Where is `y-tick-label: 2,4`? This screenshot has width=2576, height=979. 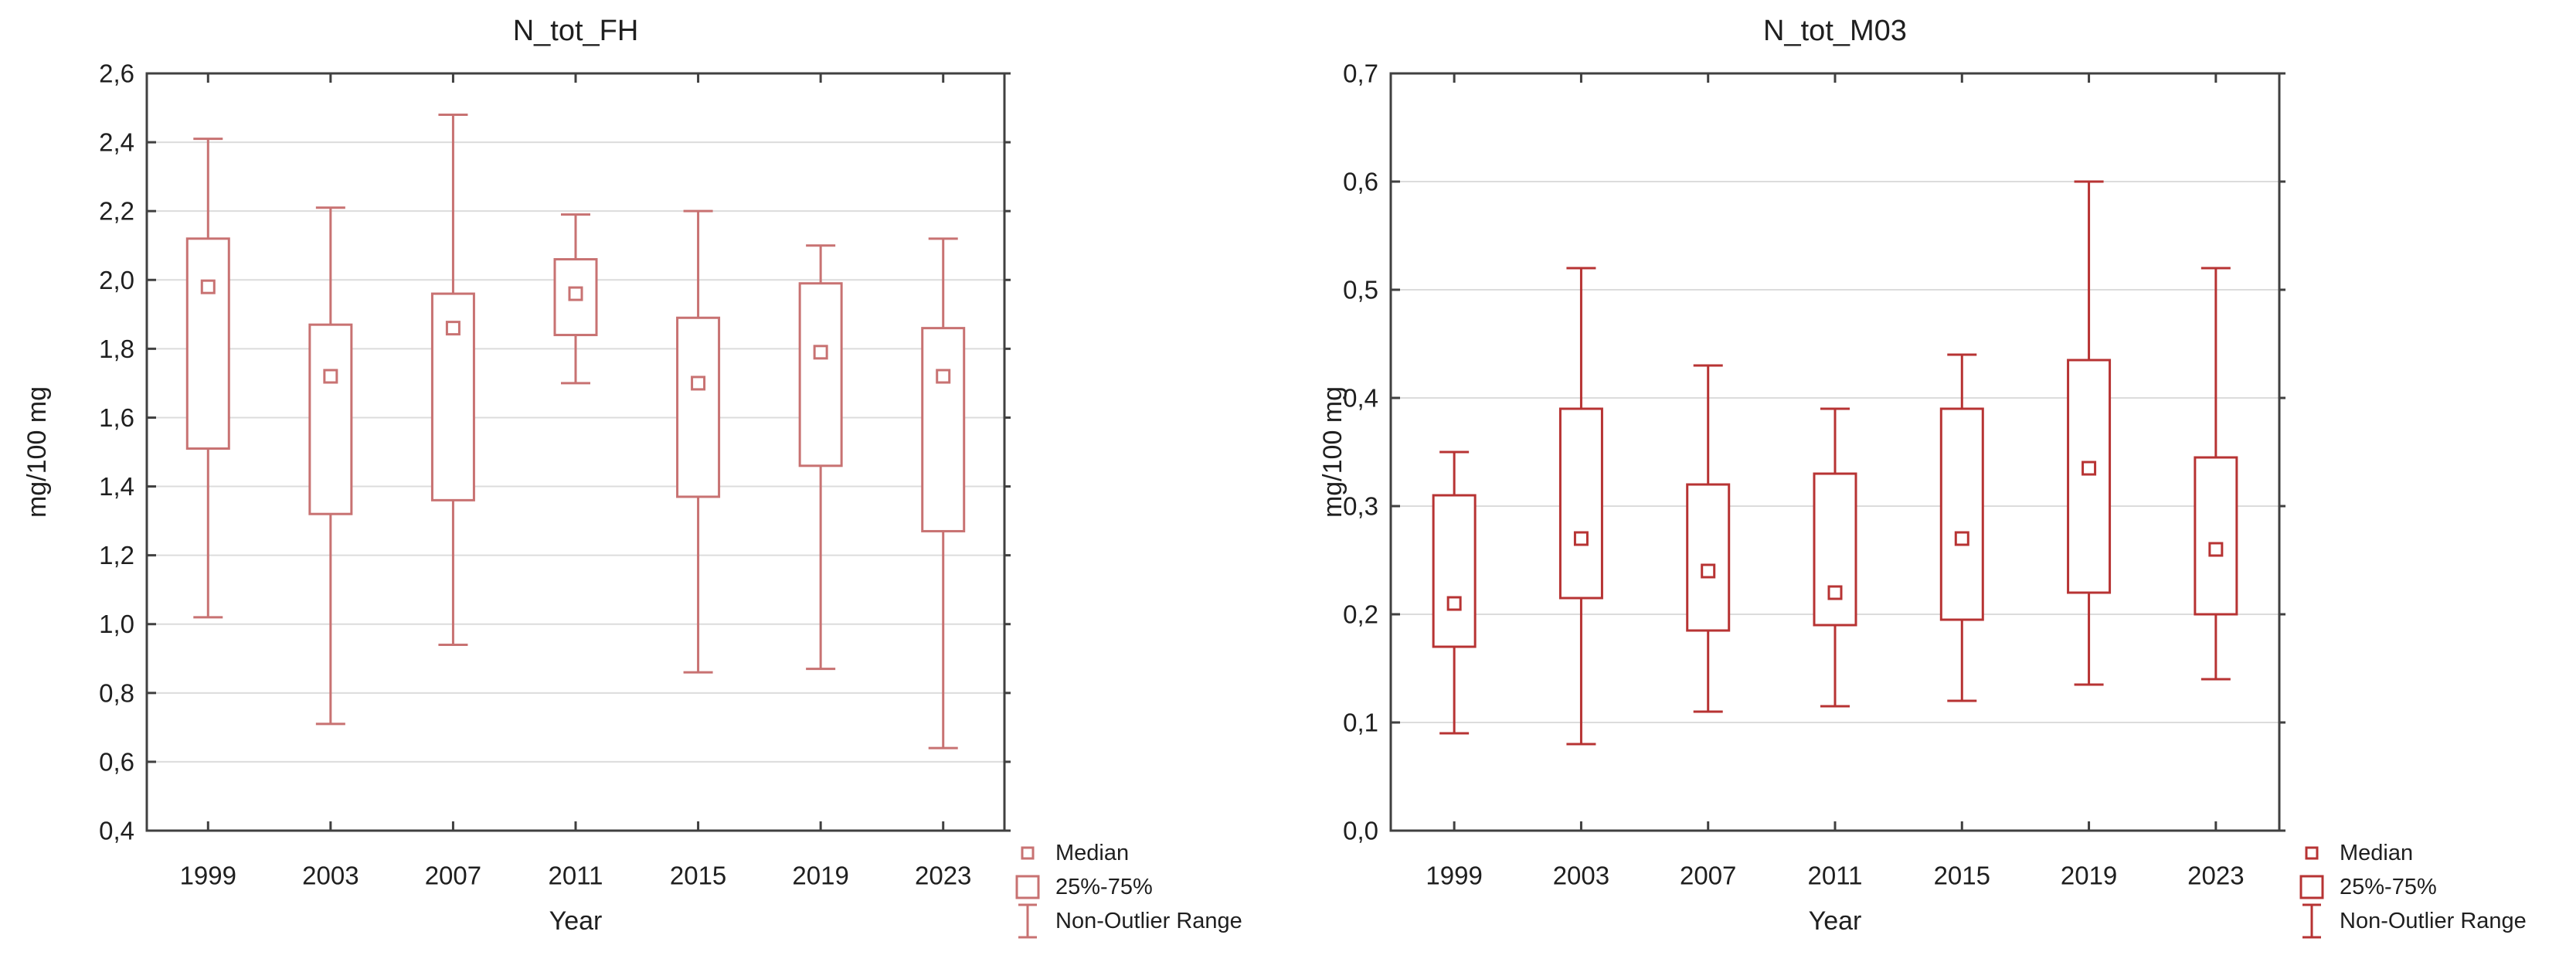 y-tick-label: 2,4 is located at coordinates (116, 142).